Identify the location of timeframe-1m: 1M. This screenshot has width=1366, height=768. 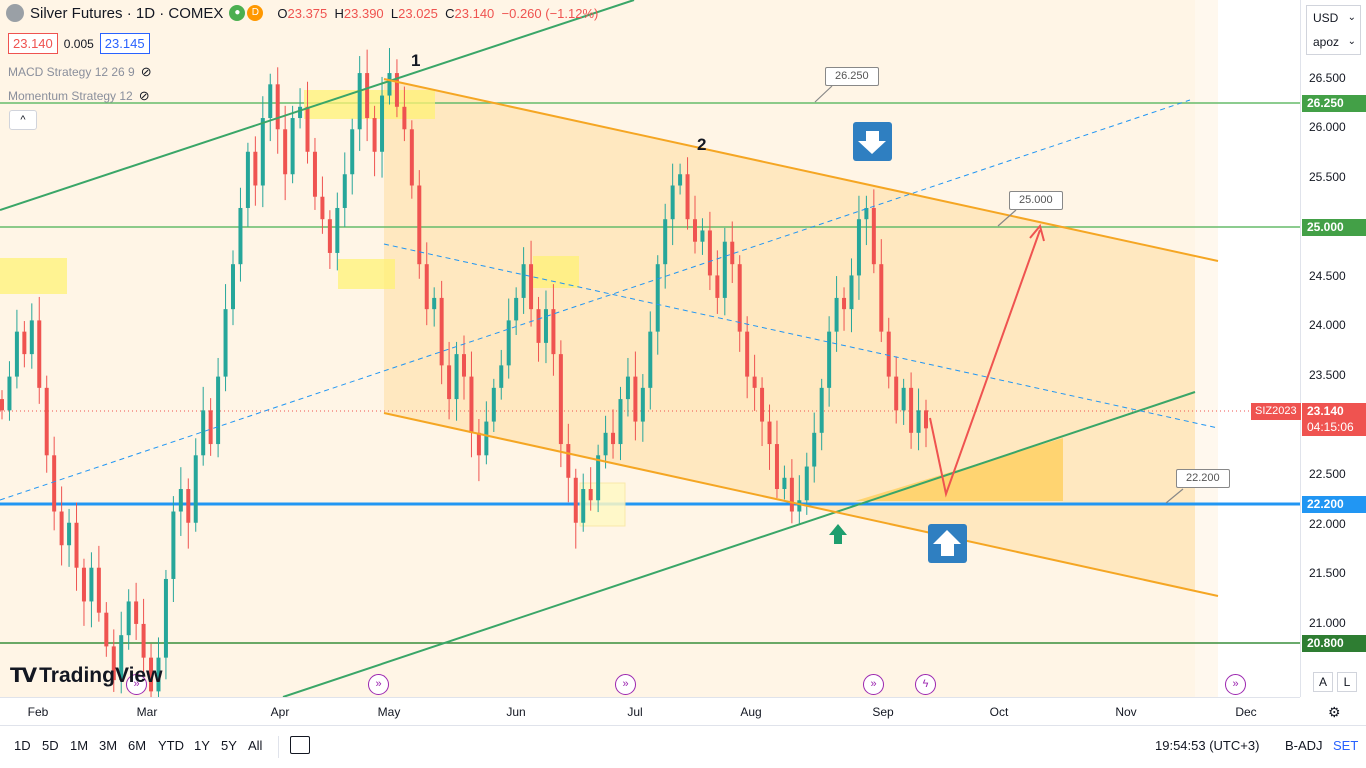
(79, 745).